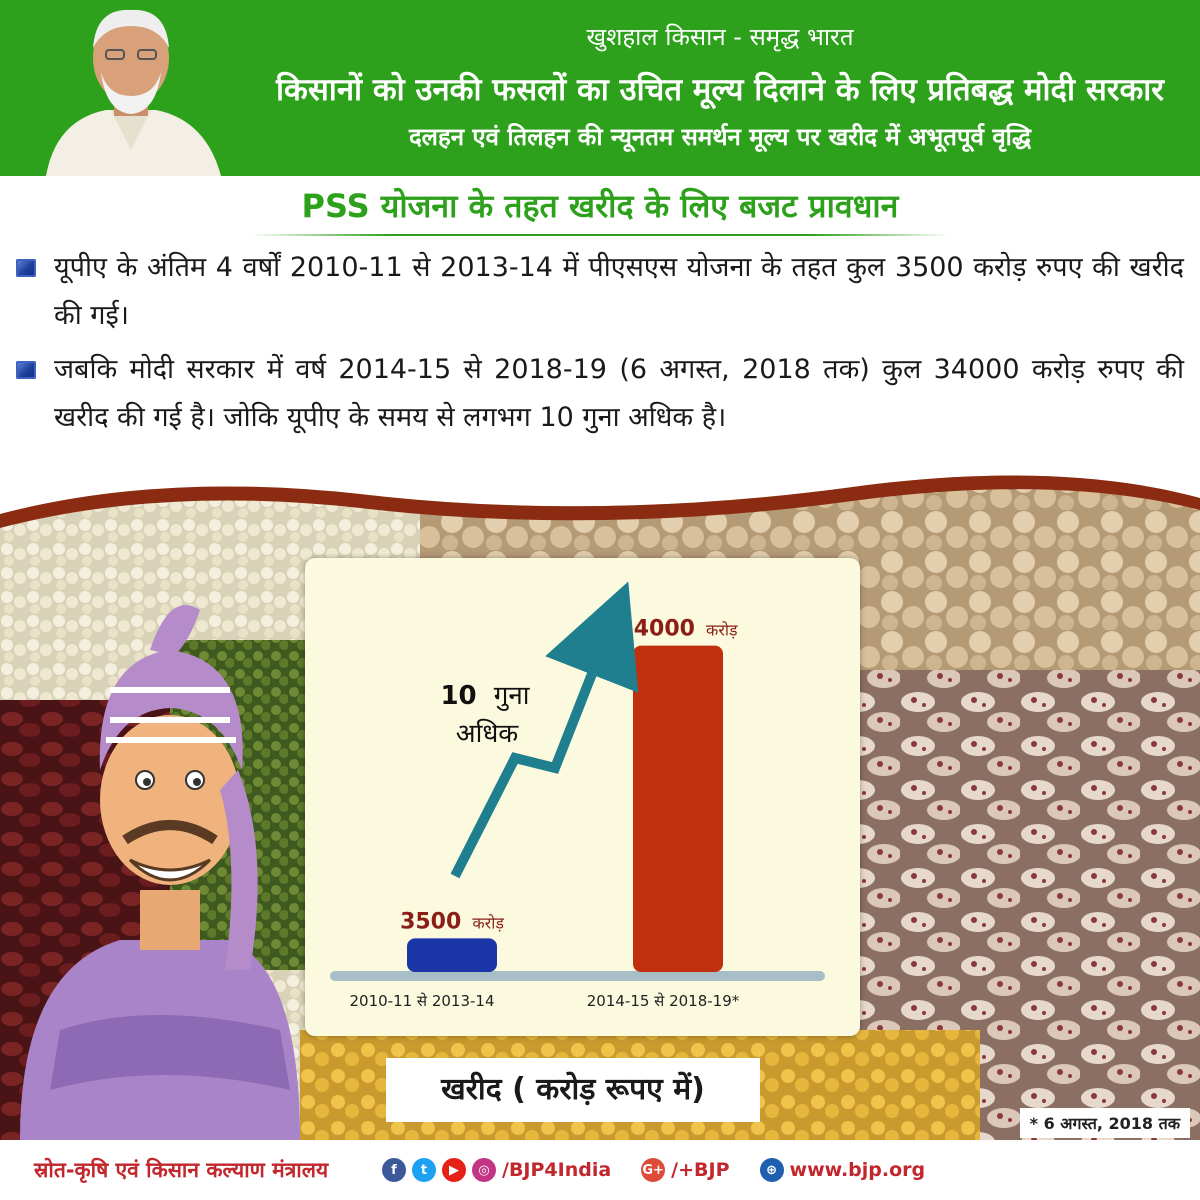 The image size is (1200, 1200). I want to click on value-label-2010-2014: 3500 करोड़, so click(452, 921).